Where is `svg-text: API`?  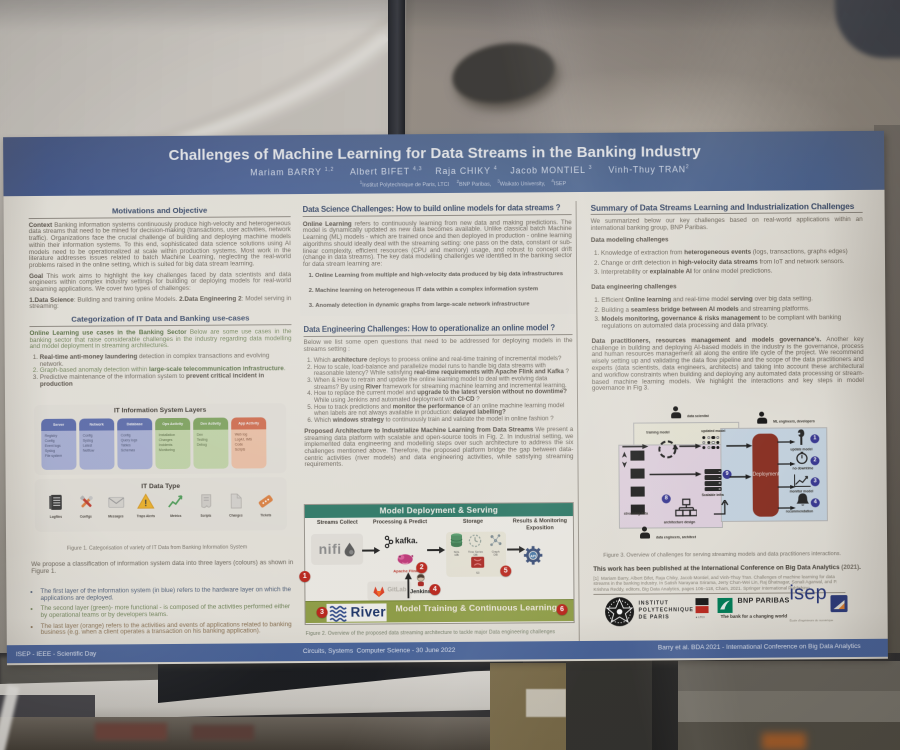 svg-text: API is located at coordinates (533, 556).